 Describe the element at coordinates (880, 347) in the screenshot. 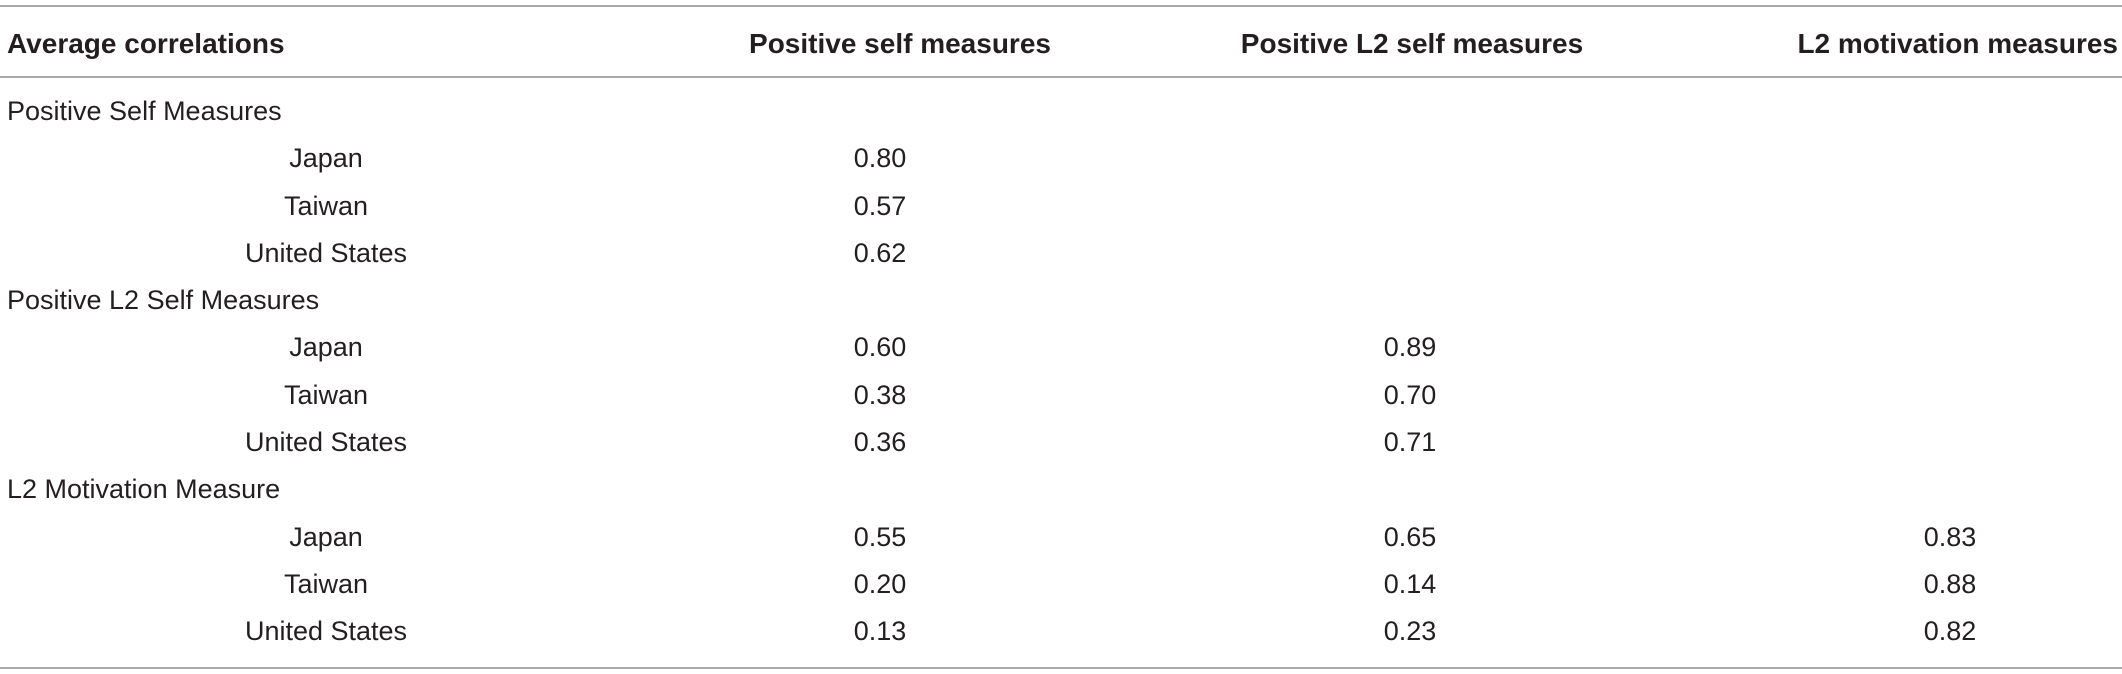

I see `value-positive-self: 0.60` at that location.